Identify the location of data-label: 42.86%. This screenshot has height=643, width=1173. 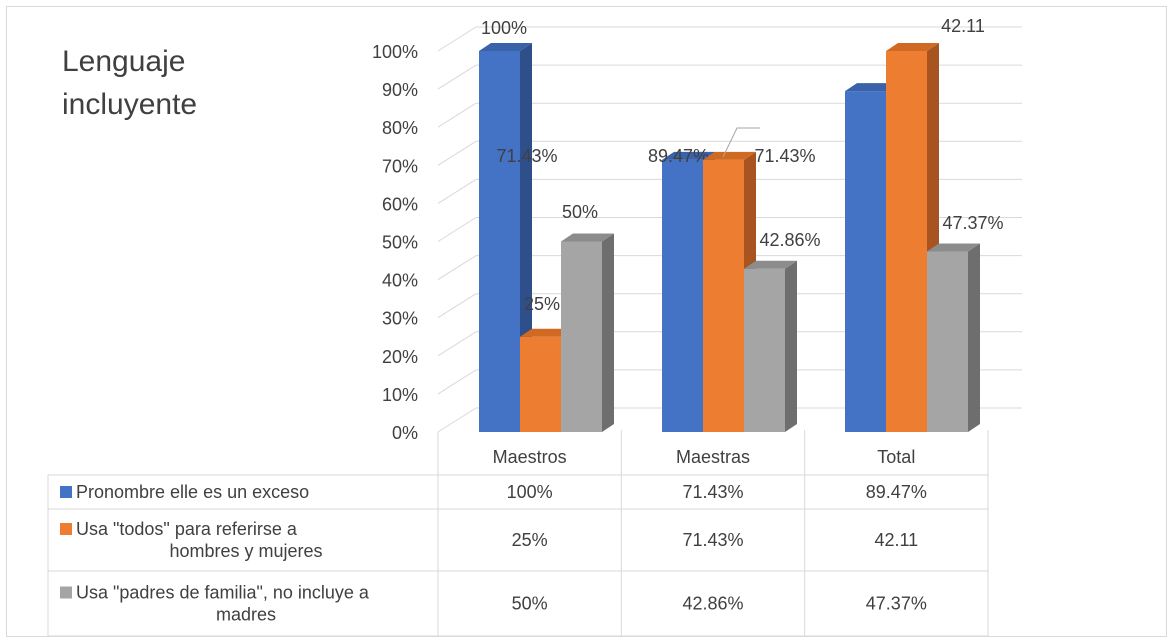
(789, 240).